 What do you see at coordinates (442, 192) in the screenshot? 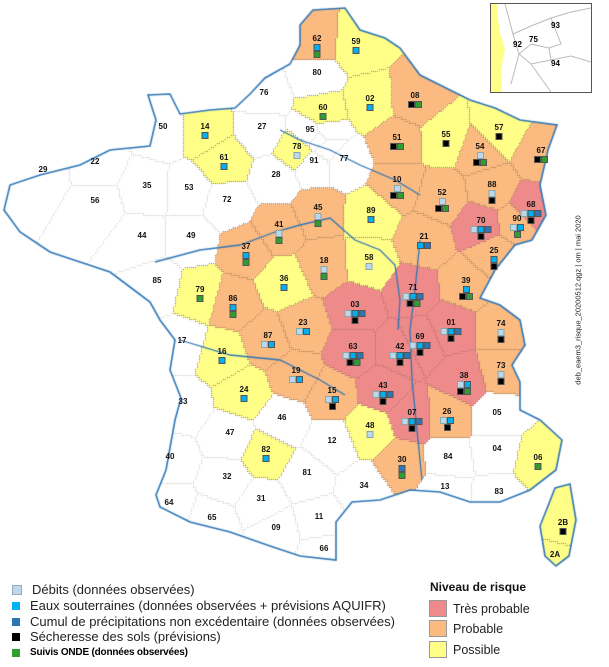
I see `department-label-52: 52` at bounding box center [442, 192].